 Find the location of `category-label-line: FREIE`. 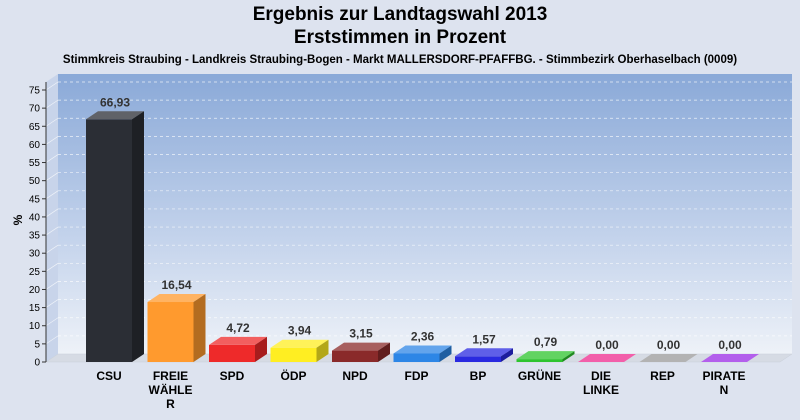

category-label-line: FREIE is located at coordinates (170, 376).